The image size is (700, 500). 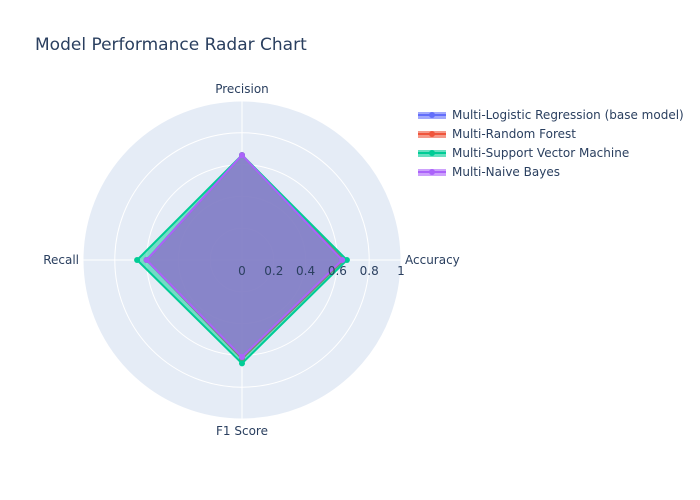 What do you see at coordinates (540, 153) in the screenshot?
I see `legend-label: Multi-Support Vector Machine` at bounding box center [540, 153].